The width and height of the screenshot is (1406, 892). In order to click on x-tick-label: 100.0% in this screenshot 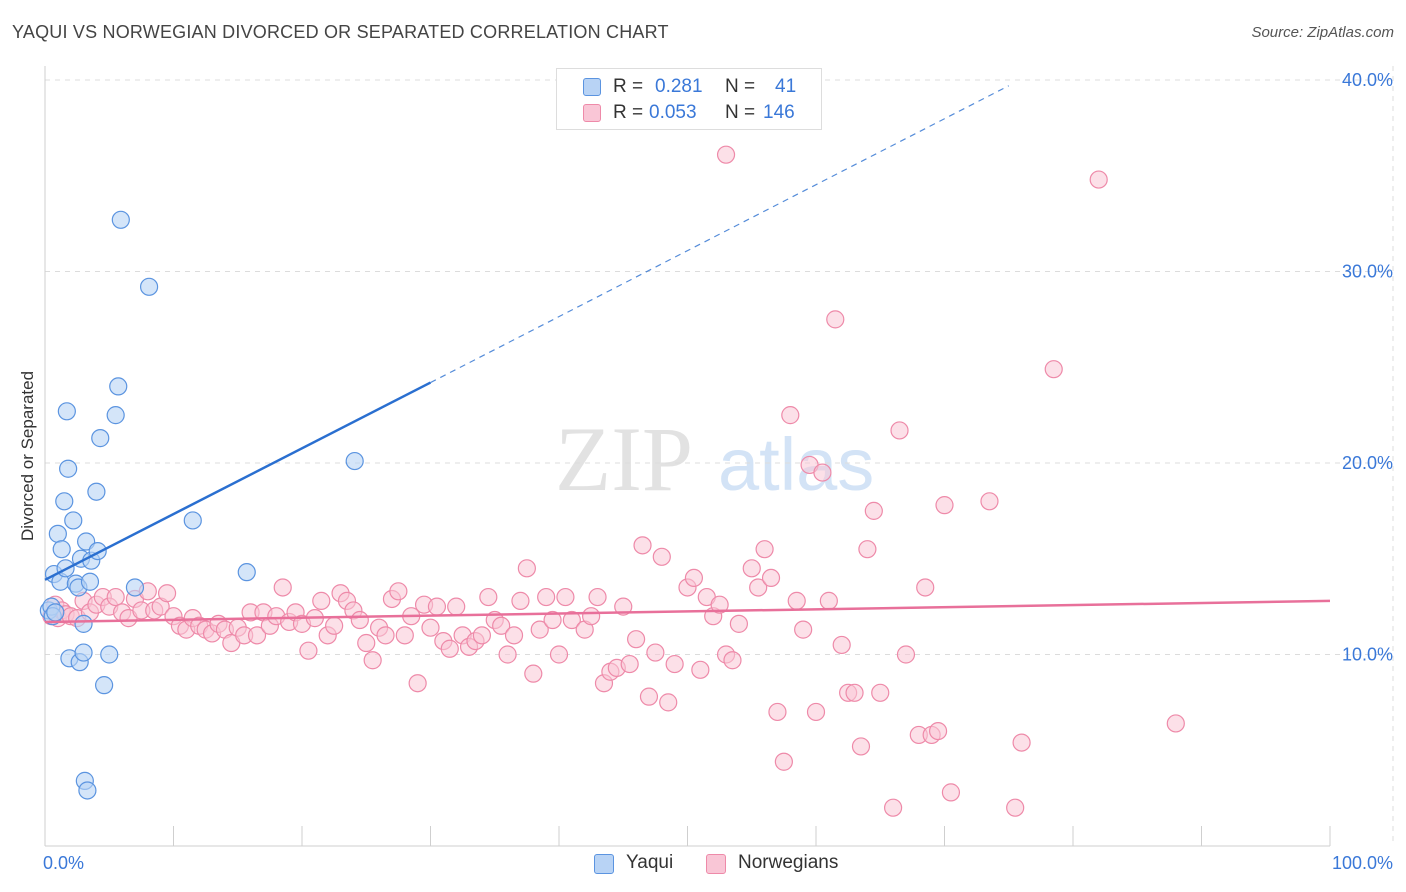, I will do `click(1362, 863)`.